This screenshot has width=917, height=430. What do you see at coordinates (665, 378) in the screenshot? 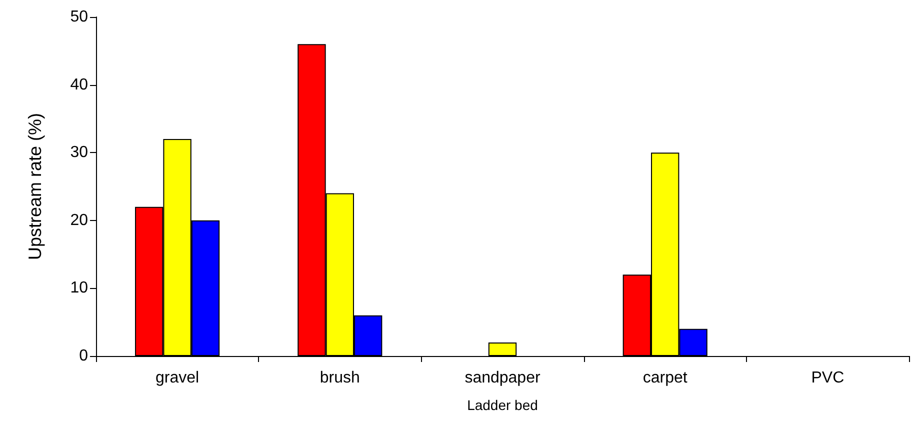
I see `x-tick-label: carpet` at bounding box center [665, 378].